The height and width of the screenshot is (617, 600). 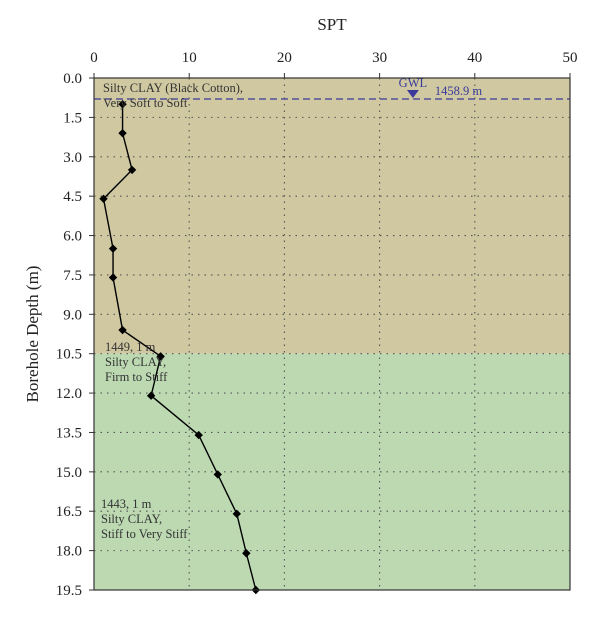 What do you see at coordinates (72, 276) in the screenshot?
I see `y-tick-label: 7.5` at bounding box center [72, 276].